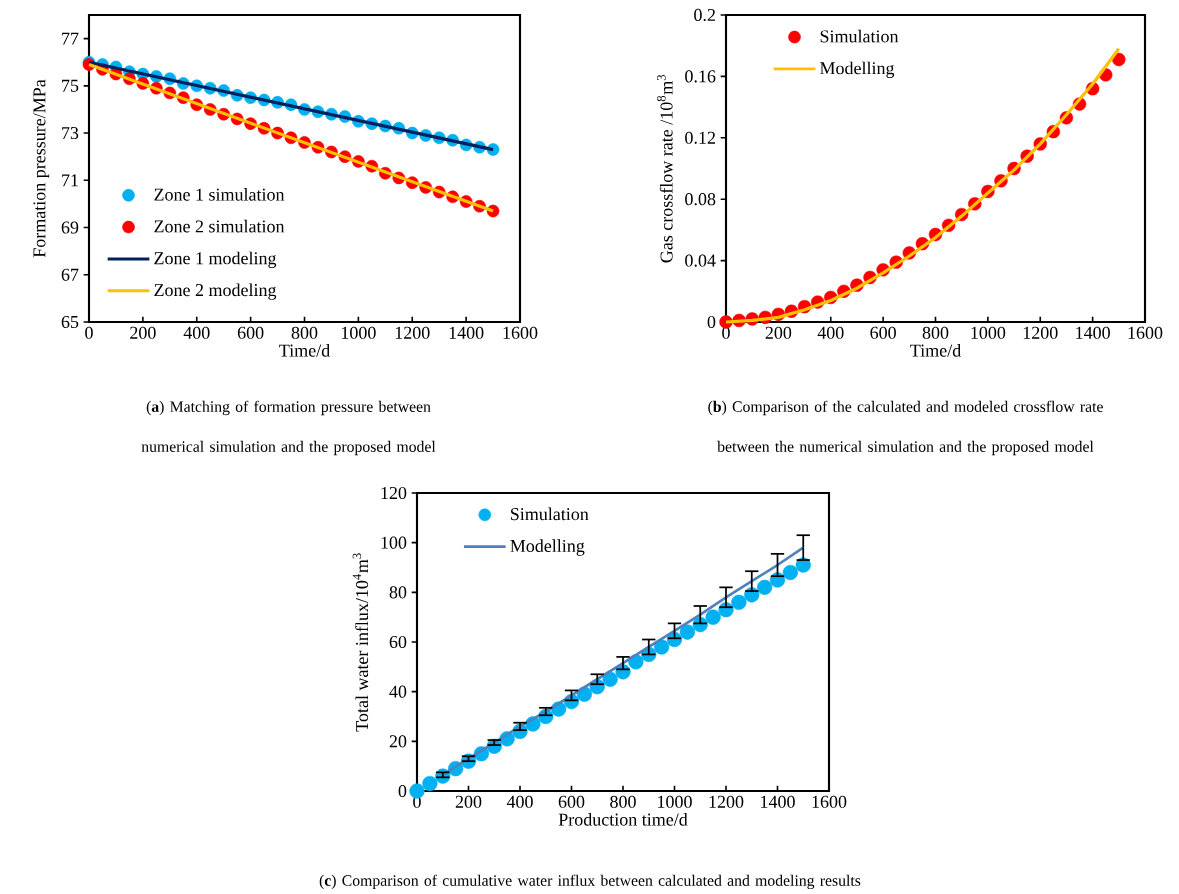  I want to click on y-axis-title: Formation pressure/MPa, so click(41, 168).